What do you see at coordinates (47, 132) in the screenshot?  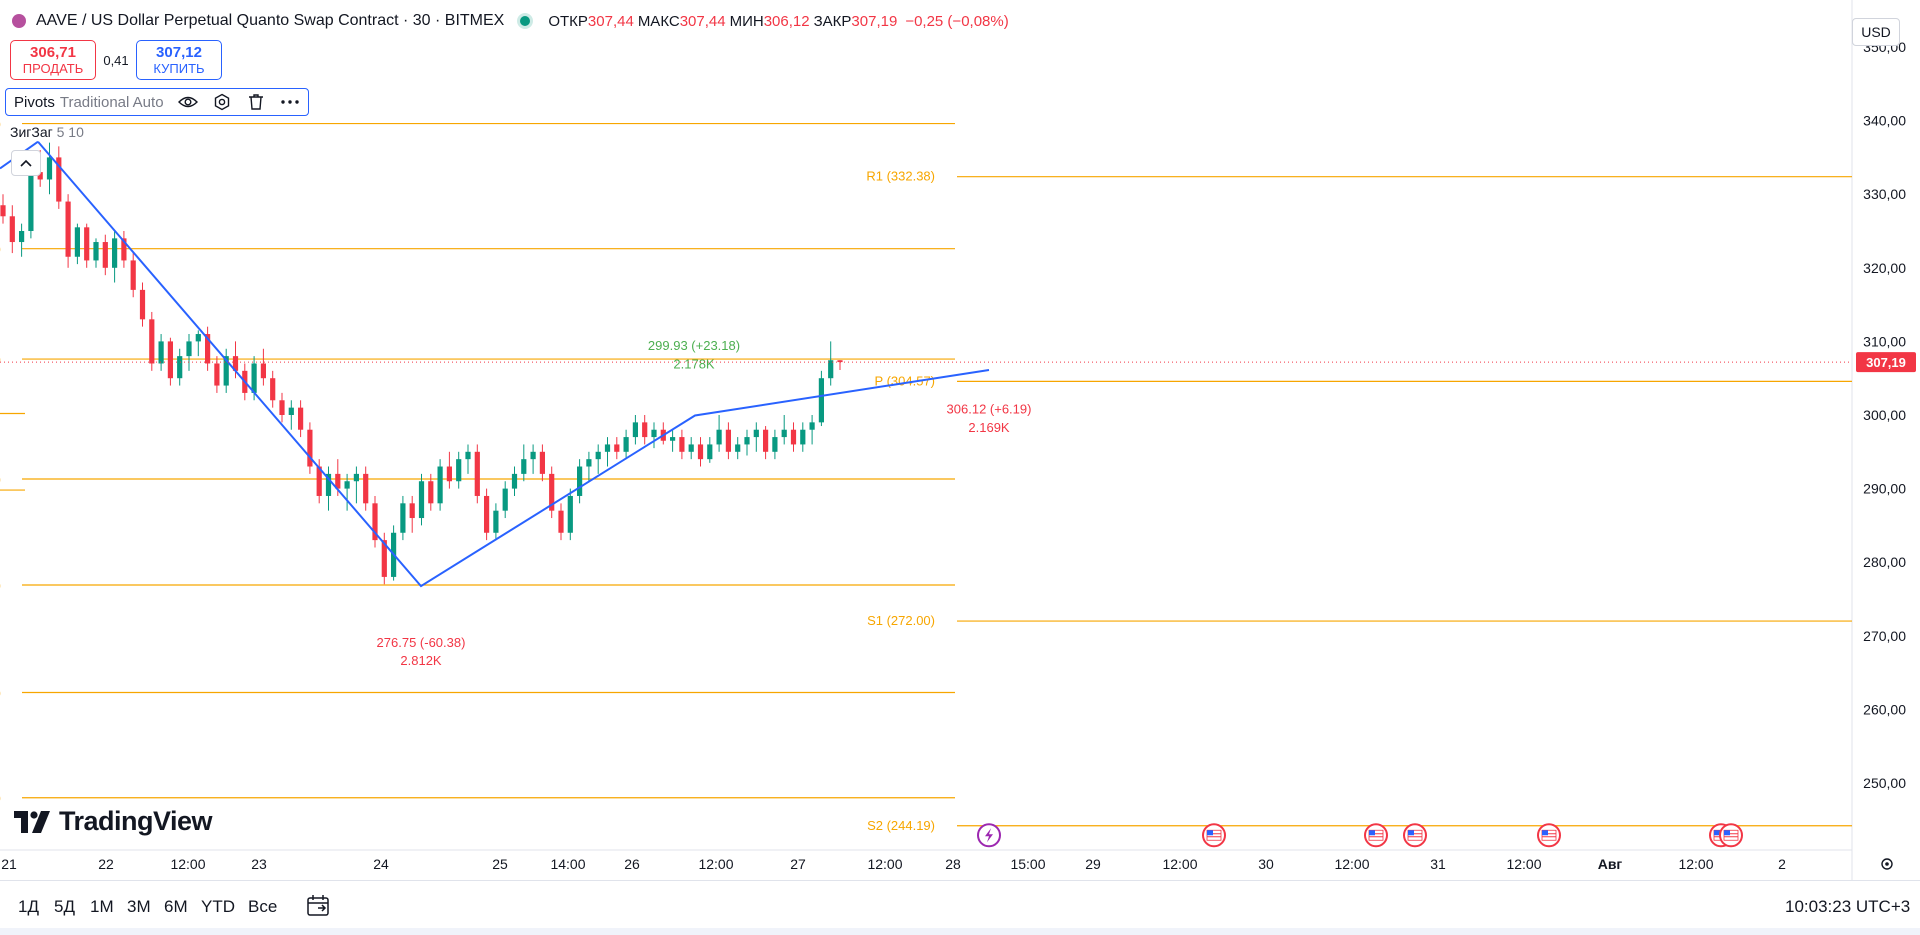 I see `zigzag-indicator-legend: ЗигЗаг 5 10` at bounding box center [47, 132].